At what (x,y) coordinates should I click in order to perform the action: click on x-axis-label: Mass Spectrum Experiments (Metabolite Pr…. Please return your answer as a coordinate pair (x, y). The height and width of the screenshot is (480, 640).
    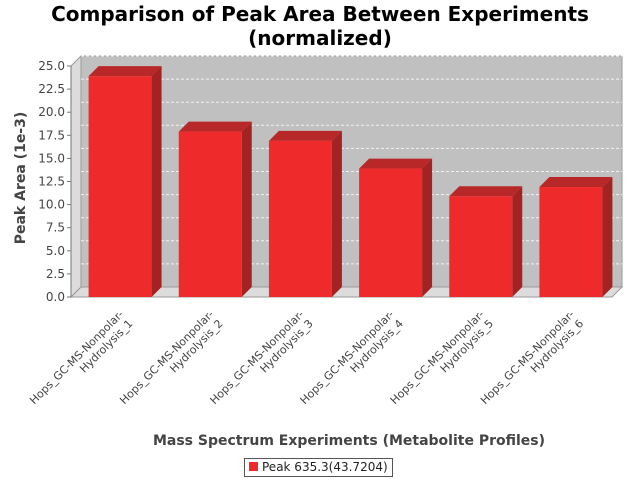
    Looking at the image, I should click on (349, 441).